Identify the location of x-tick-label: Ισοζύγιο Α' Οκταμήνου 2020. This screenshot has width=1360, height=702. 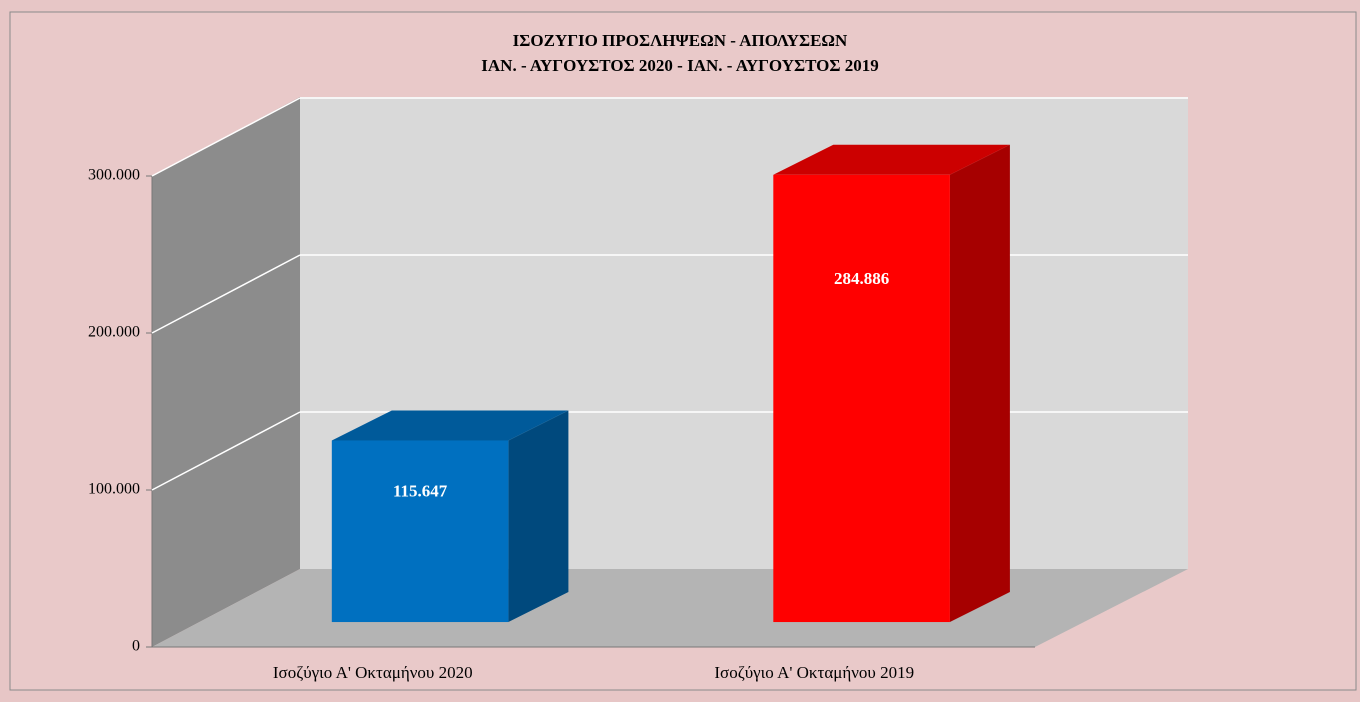
(373, 672).